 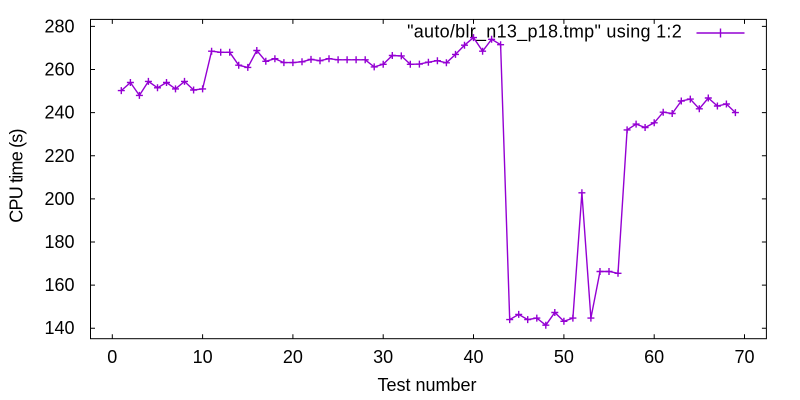 What do you see at coordinates (654, 357) in the screenshot?
I see `svg-text: 60` at bounding box center [654, 357].